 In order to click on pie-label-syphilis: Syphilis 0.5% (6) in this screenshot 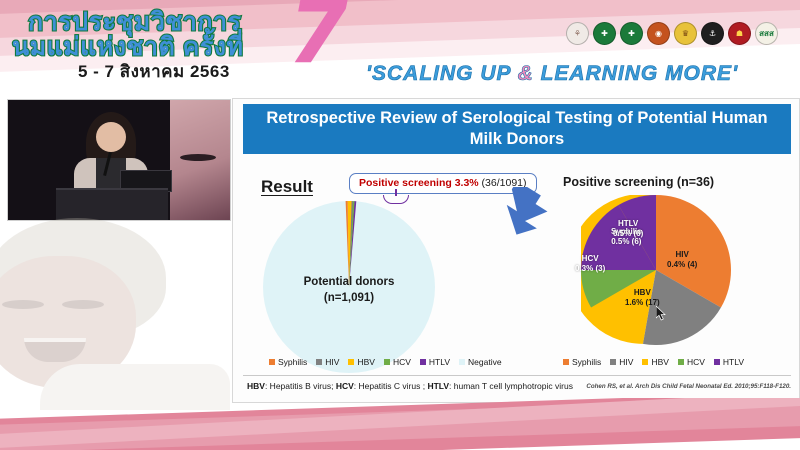, I will do `click(626, 237)`.